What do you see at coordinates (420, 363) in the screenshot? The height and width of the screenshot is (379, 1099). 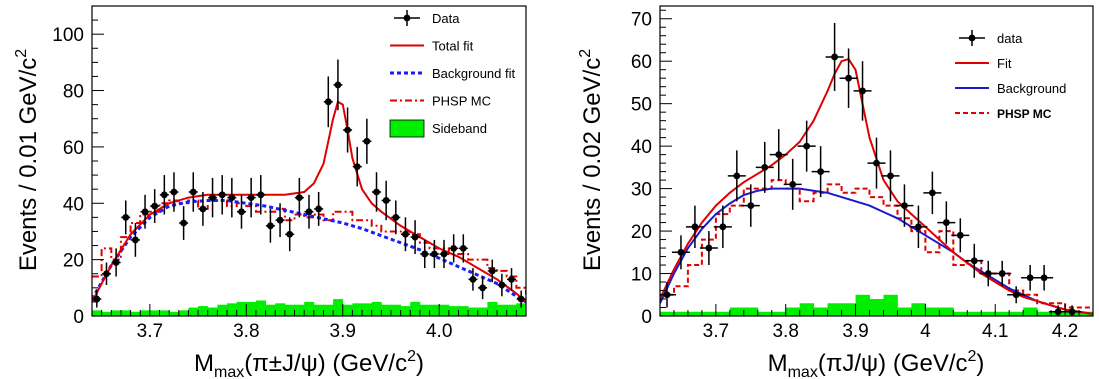 I see `x-axis-label-end: )` at bounding box center [420, 363].